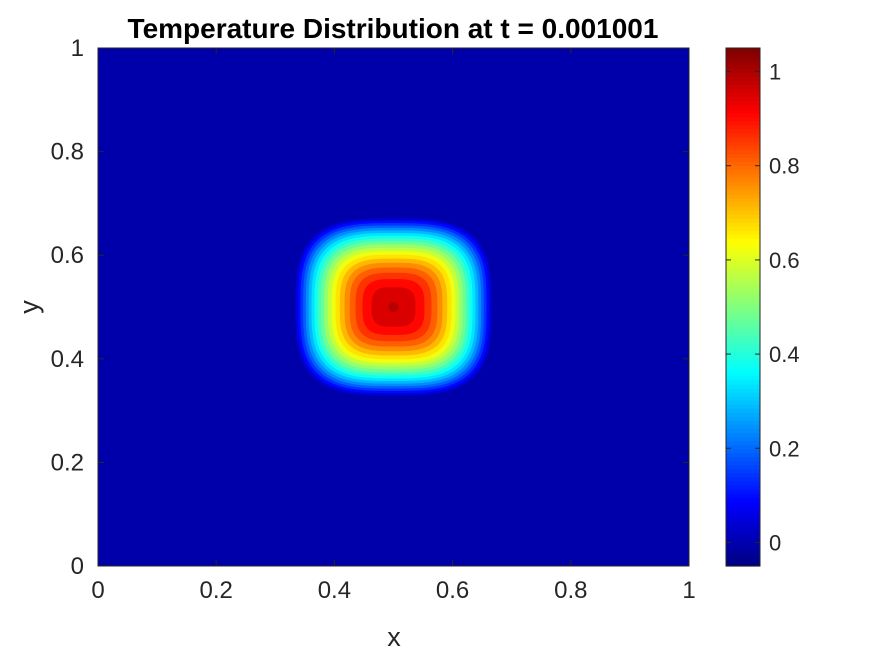 This screenshot has width=875, height=656. I want to click on colorbar-gradient, so click(743, 307).